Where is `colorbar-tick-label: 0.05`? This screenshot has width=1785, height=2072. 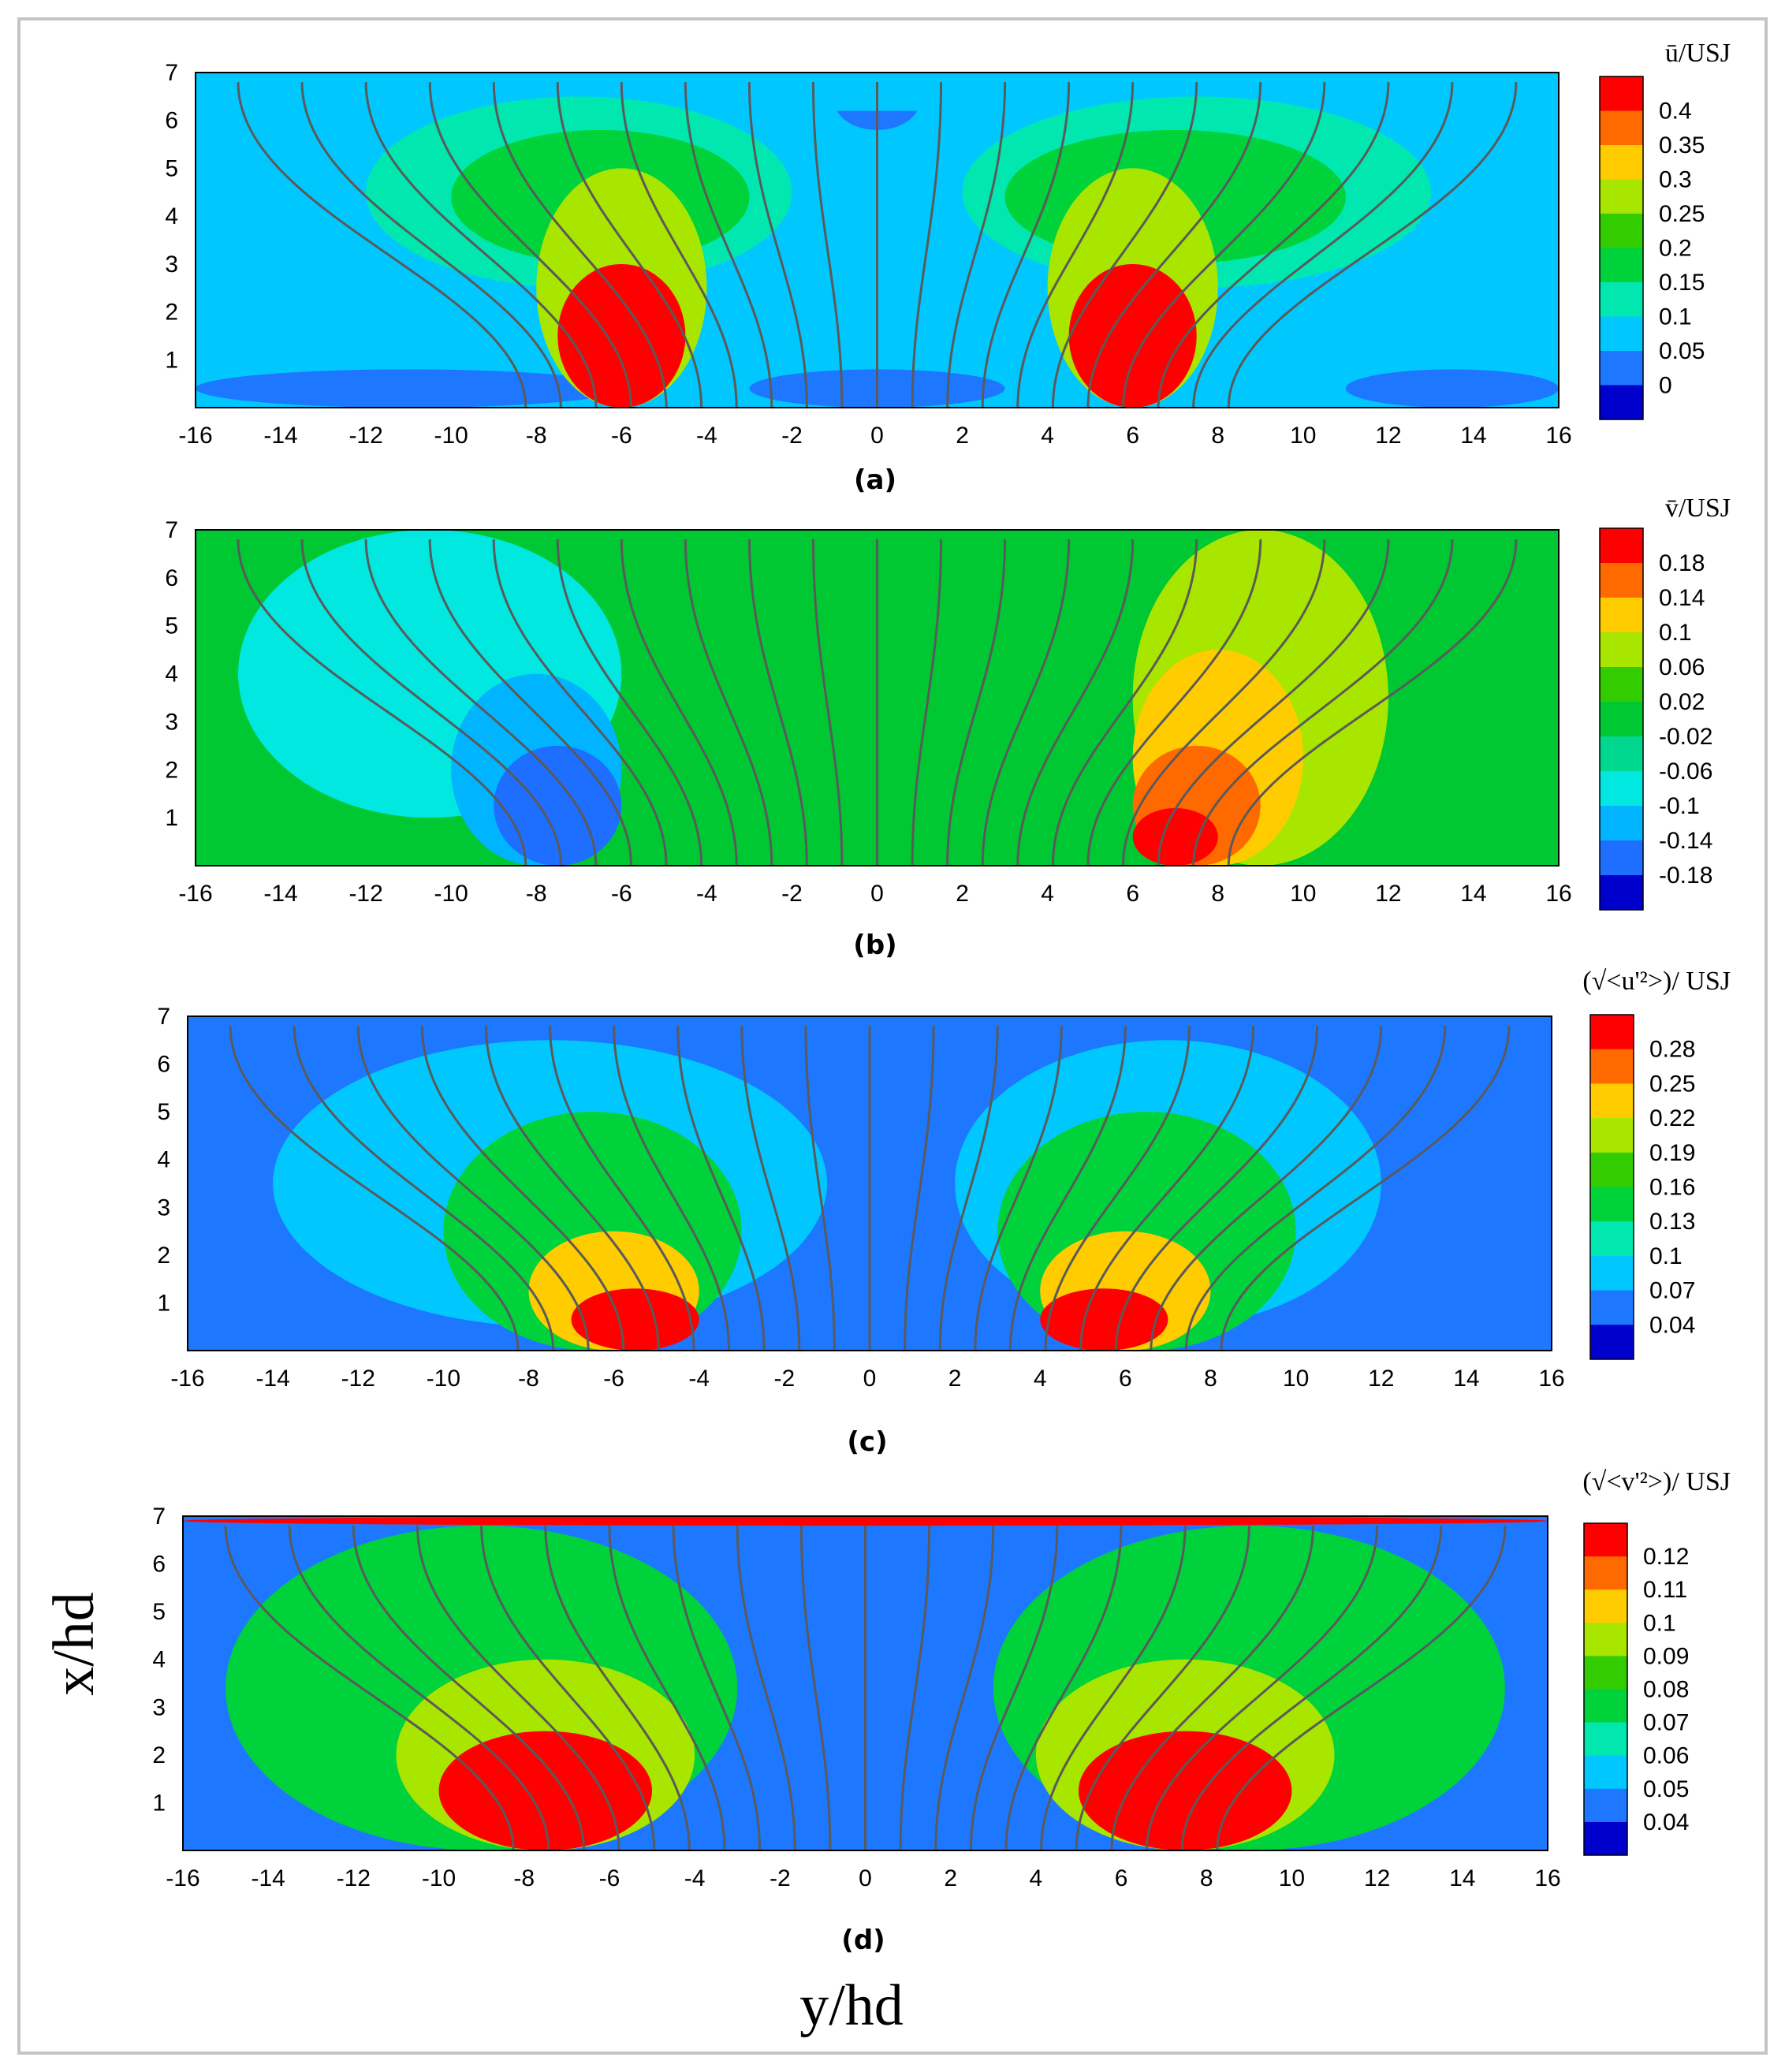 colorbar-tick-label: 0.05 is located at coordinates (1682, 351).